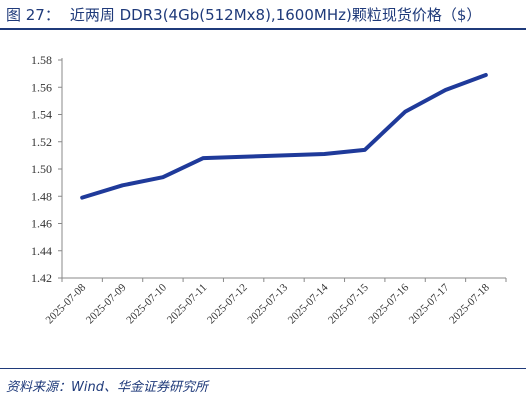  I want to click on x-tick-label: 2025-07-08, so click(66, 303).